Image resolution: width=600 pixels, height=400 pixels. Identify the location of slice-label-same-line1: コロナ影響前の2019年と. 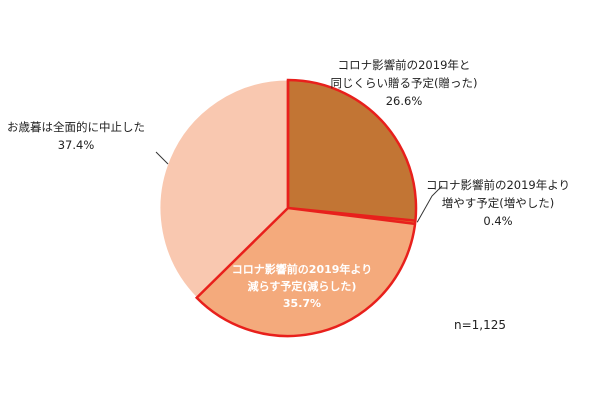
(404, 65).